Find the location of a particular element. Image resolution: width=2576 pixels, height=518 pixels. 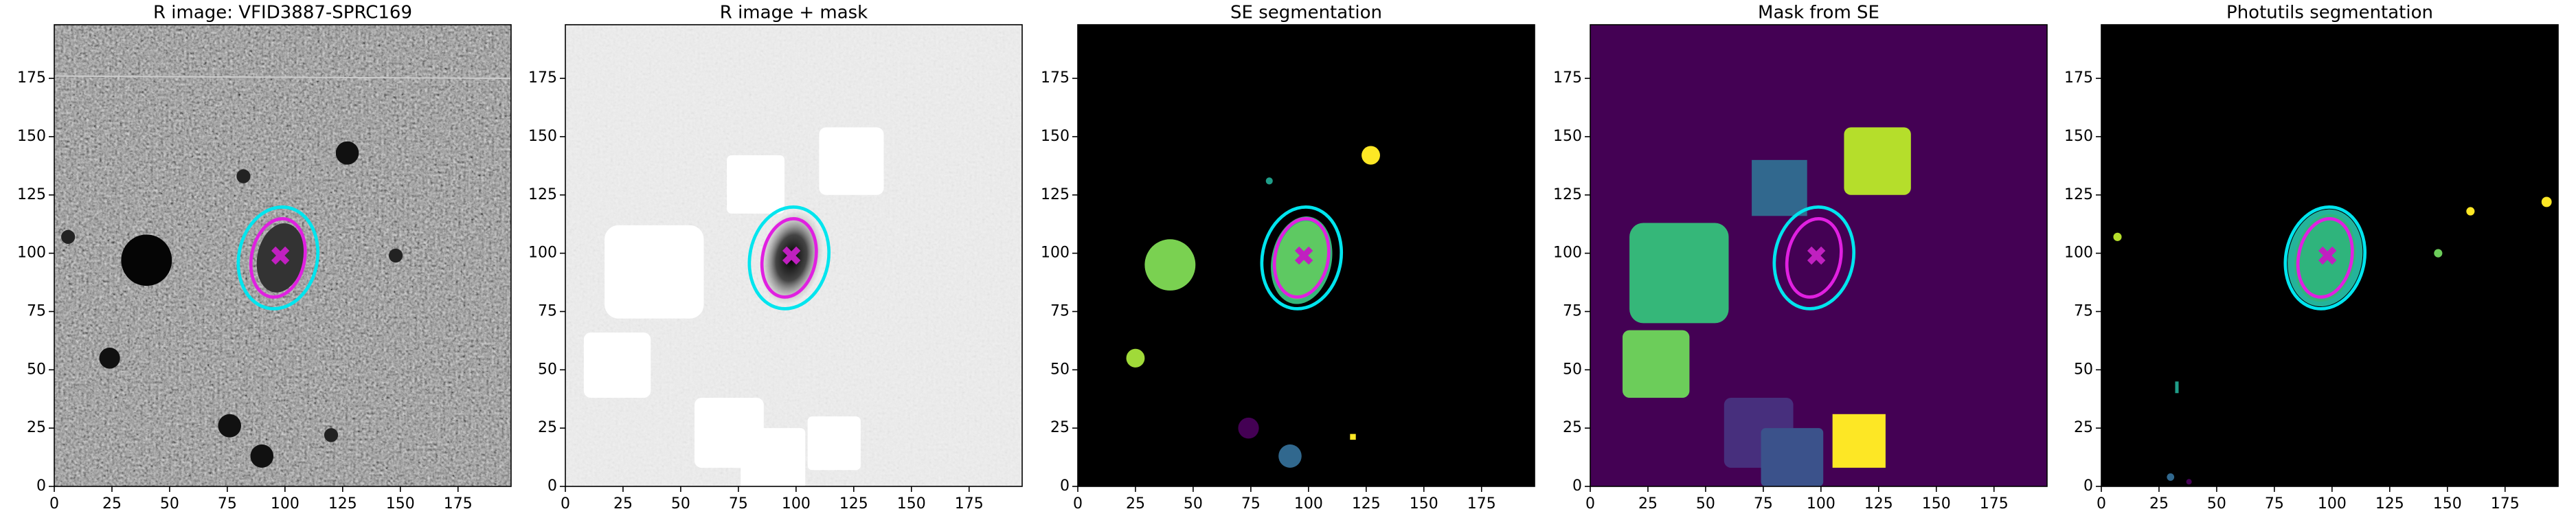

panel-title: R image: VFID3887-SPRC169 is located at coordinates (282, 13).